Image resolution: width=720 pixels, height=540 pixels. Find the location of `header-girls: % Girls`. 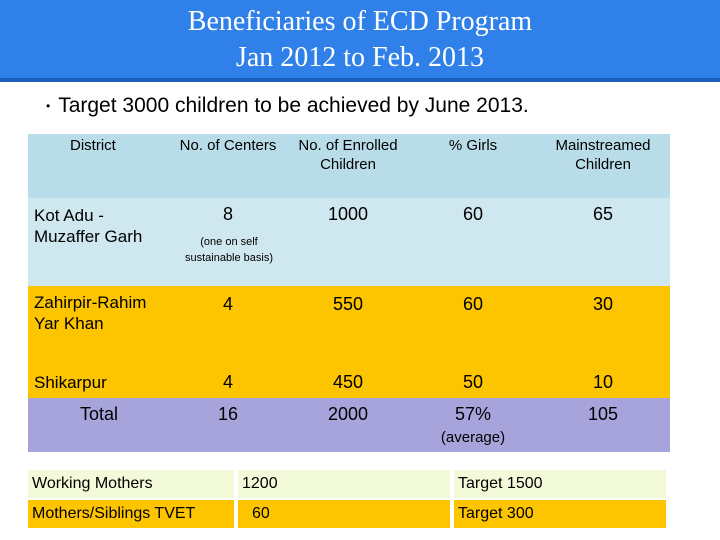

header-girls: % Girls is located at coordinates (473, 166).